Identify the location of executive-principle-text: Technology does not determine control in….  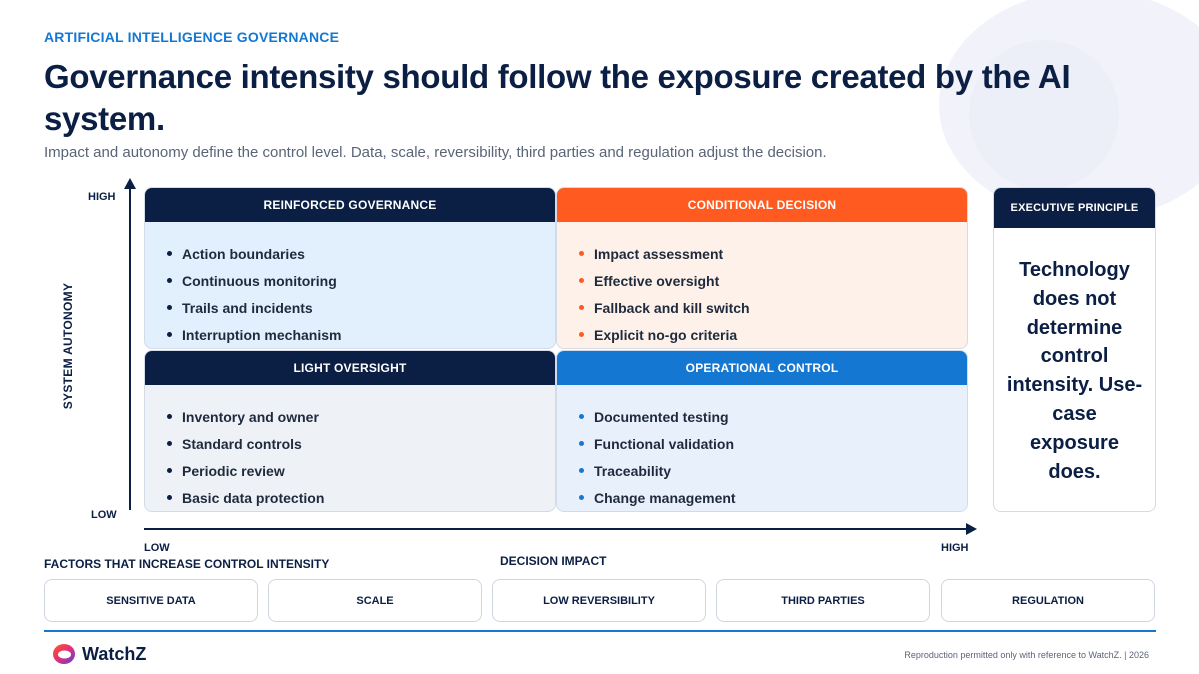
(1074, 371).